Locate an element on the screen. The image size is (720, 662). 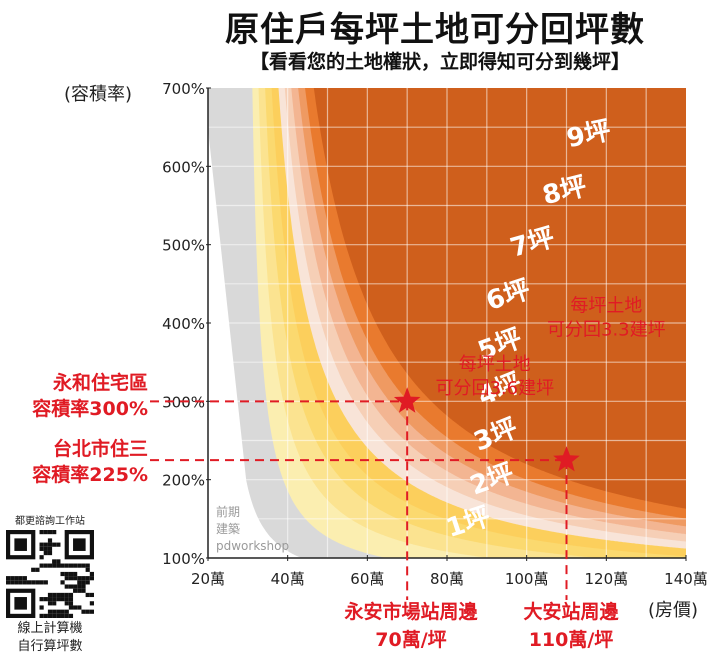
callout-yonghe: 永和住宅區 容積率300% is located at coordinates (75, 396).